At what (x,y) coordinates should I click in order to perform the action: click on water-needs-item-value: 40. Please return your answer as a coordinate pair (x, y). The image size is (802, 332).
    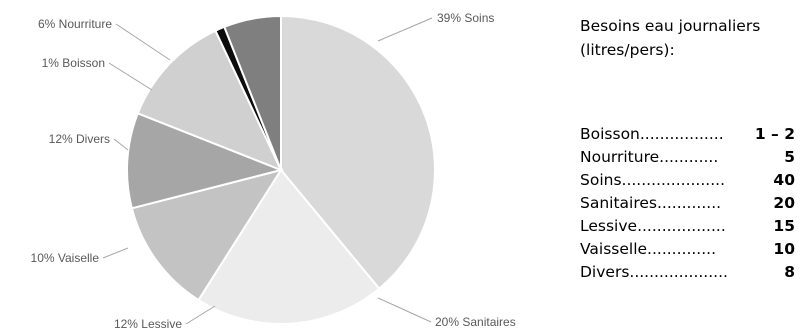
    Looking at the image, I should click on (784, 180).